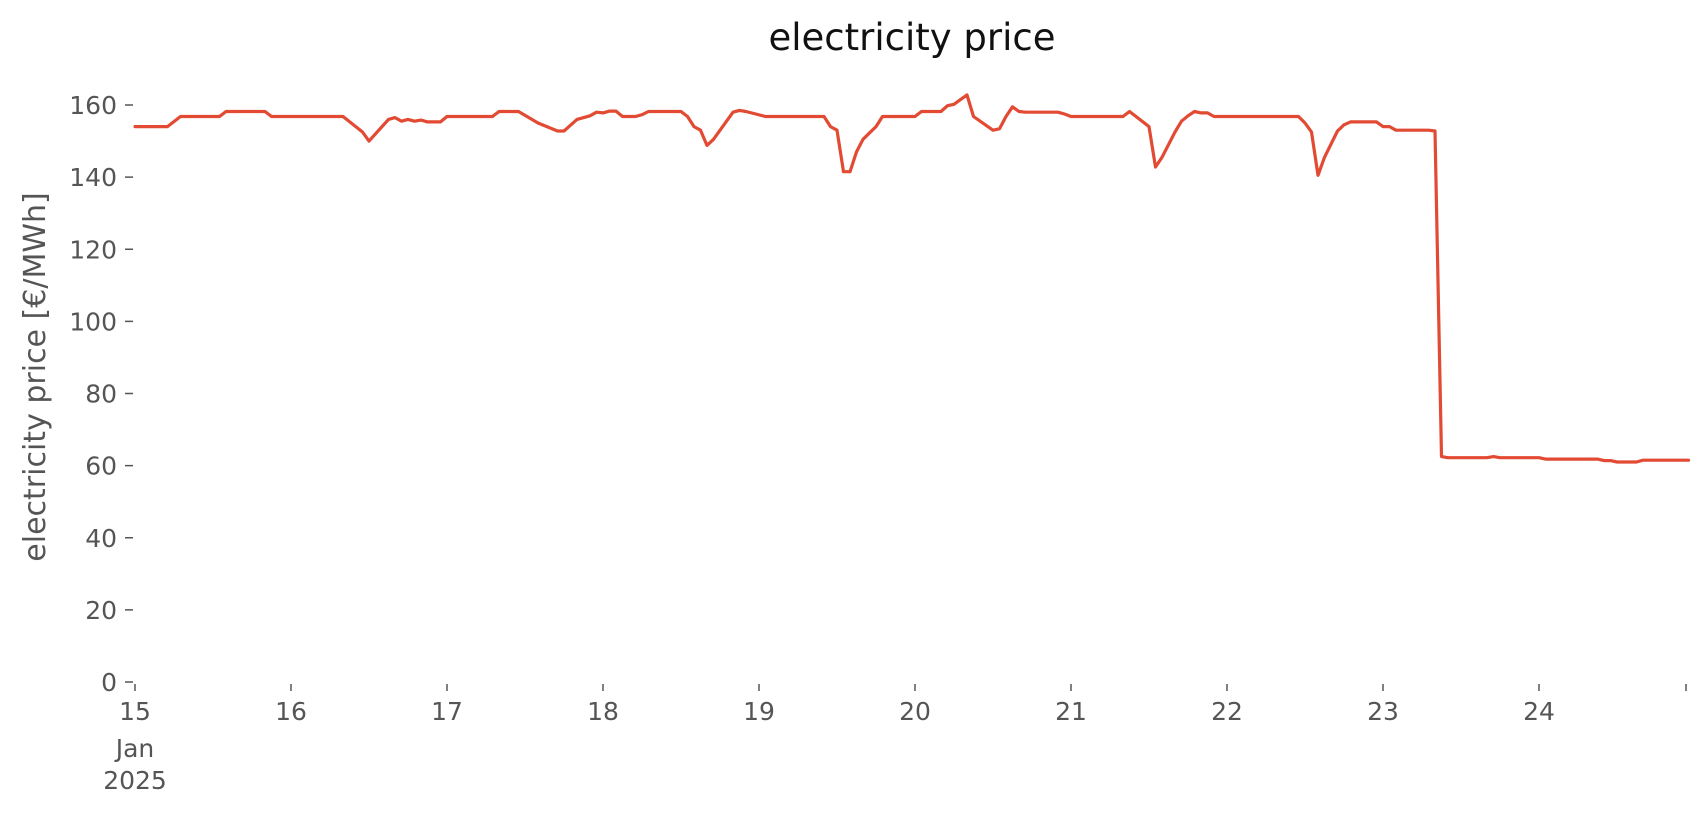 The image size is (1706, 815). What do you see at coordinates (1539, 711) in the screenshot?
I see `x-tick-label: 24` at bounding box center [1539, 711].